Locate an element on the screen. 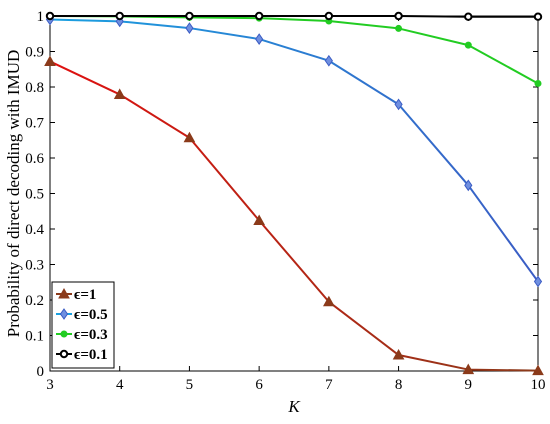  y-tick-label: 0.4 is located at coordinates (34, 230).